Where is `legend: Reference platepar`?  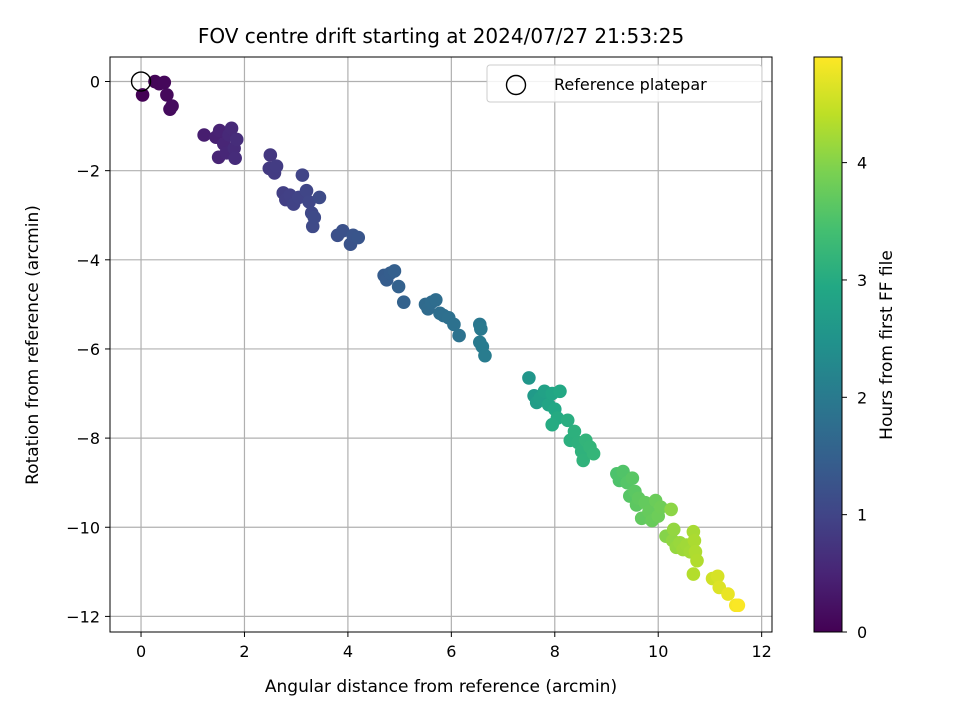
legend: Reference platepar is located at coordinates (624, 83).